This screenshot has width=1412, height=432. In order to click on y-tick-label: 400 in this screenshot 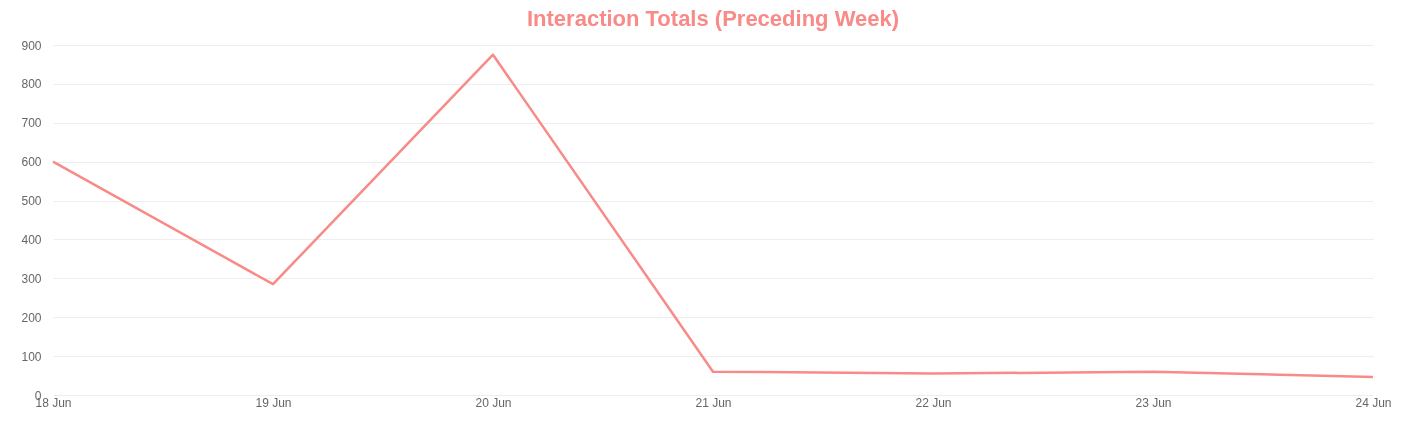, I will do `click(31, 239)`.